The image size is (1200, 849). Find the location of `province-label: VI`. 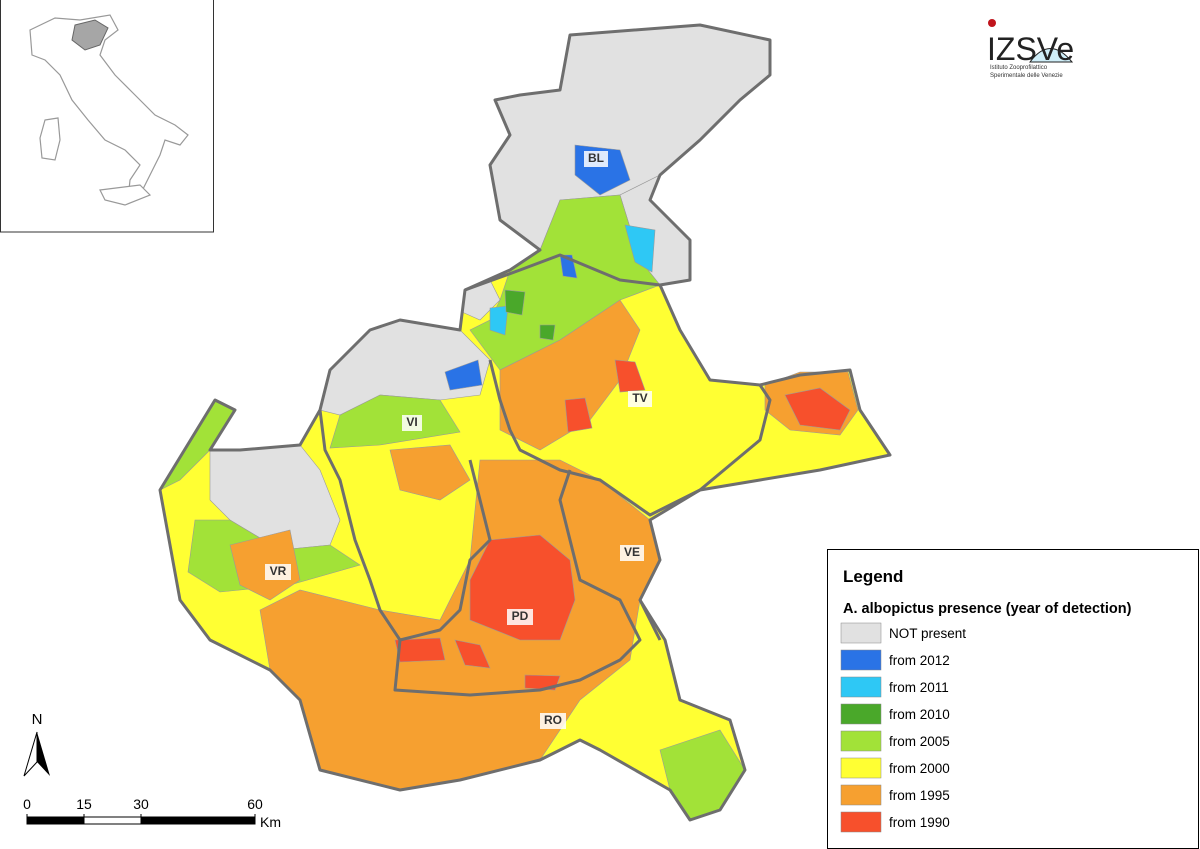

province-label: VI is located at coordinates (411, 422).